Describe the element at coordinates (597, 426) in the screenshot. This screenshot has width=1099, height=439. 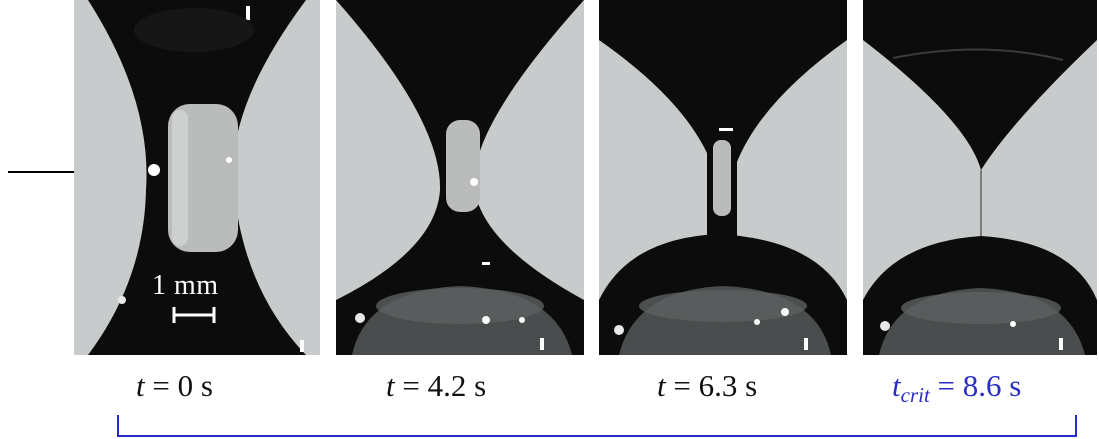
I see `time-span-bracket` at that location.